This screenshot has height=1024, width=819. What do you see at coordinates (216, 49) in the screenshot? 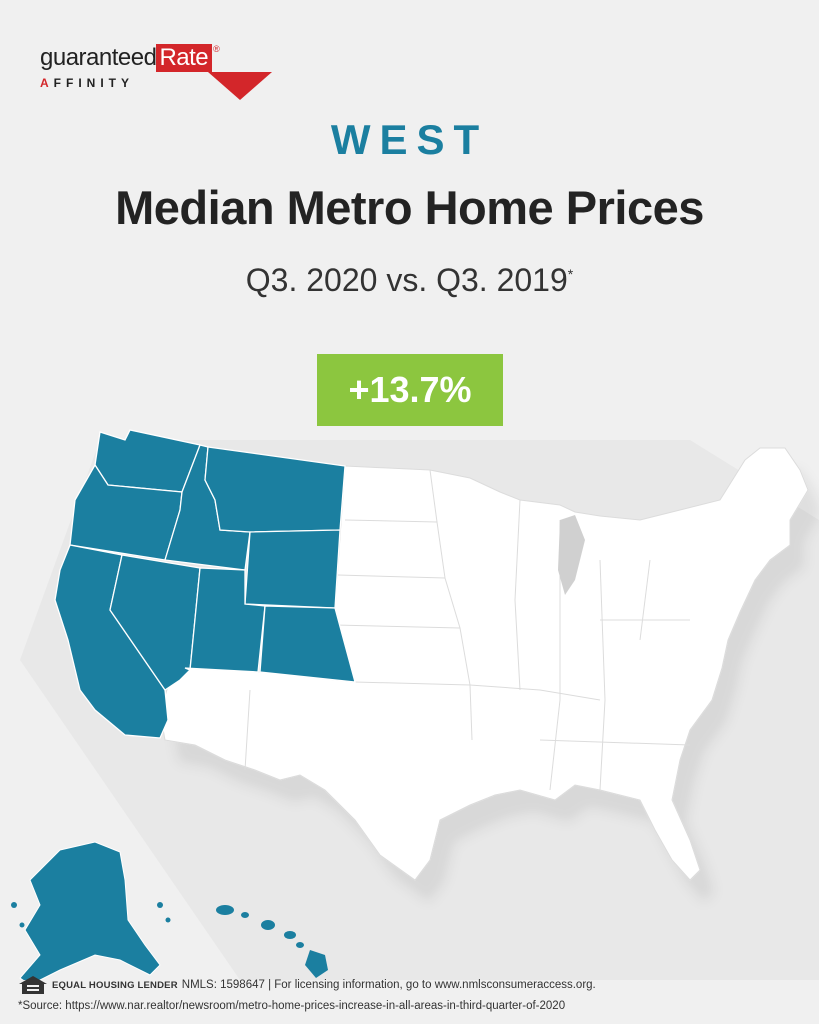
I see `logo-registered-mark: ®` at bounding box center [216, 49].